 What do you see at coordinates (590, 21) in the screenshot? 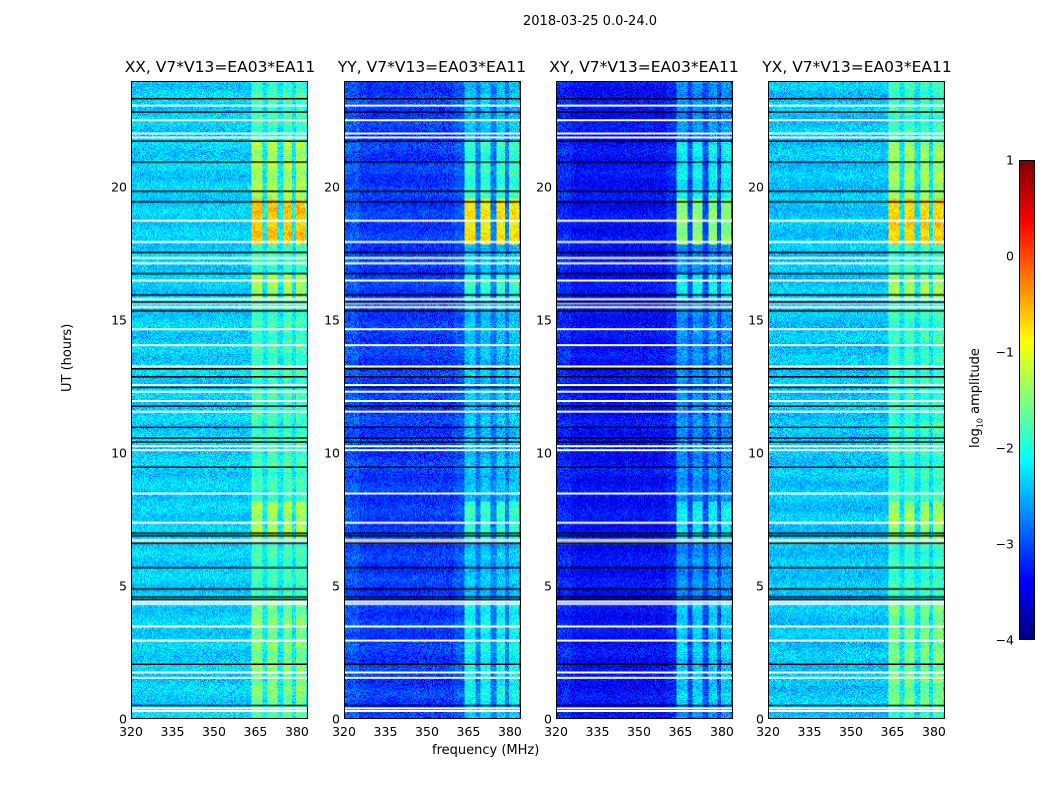
I see `figure-title: 2018-03-25 0.0-24.0` at bounding box center [590, 21].